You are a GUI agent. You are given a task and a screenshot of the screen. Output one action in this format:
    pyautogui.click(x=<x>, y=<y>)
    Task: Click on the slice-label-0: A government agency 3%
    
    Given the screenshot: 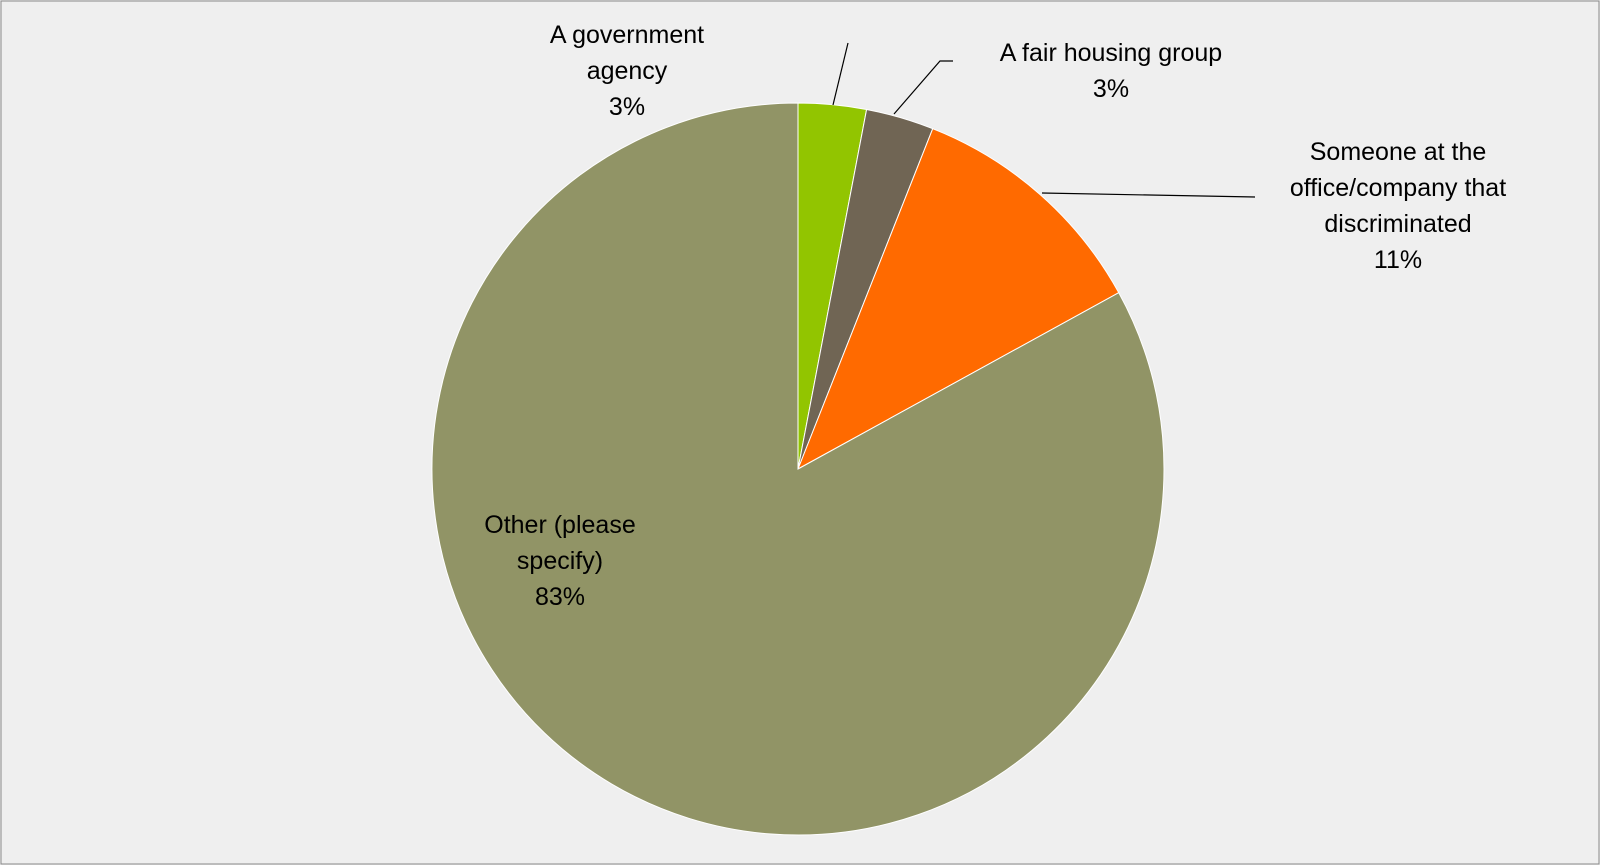 What is the action you would take?
    pyautogui.click(x=627, y=71)
    